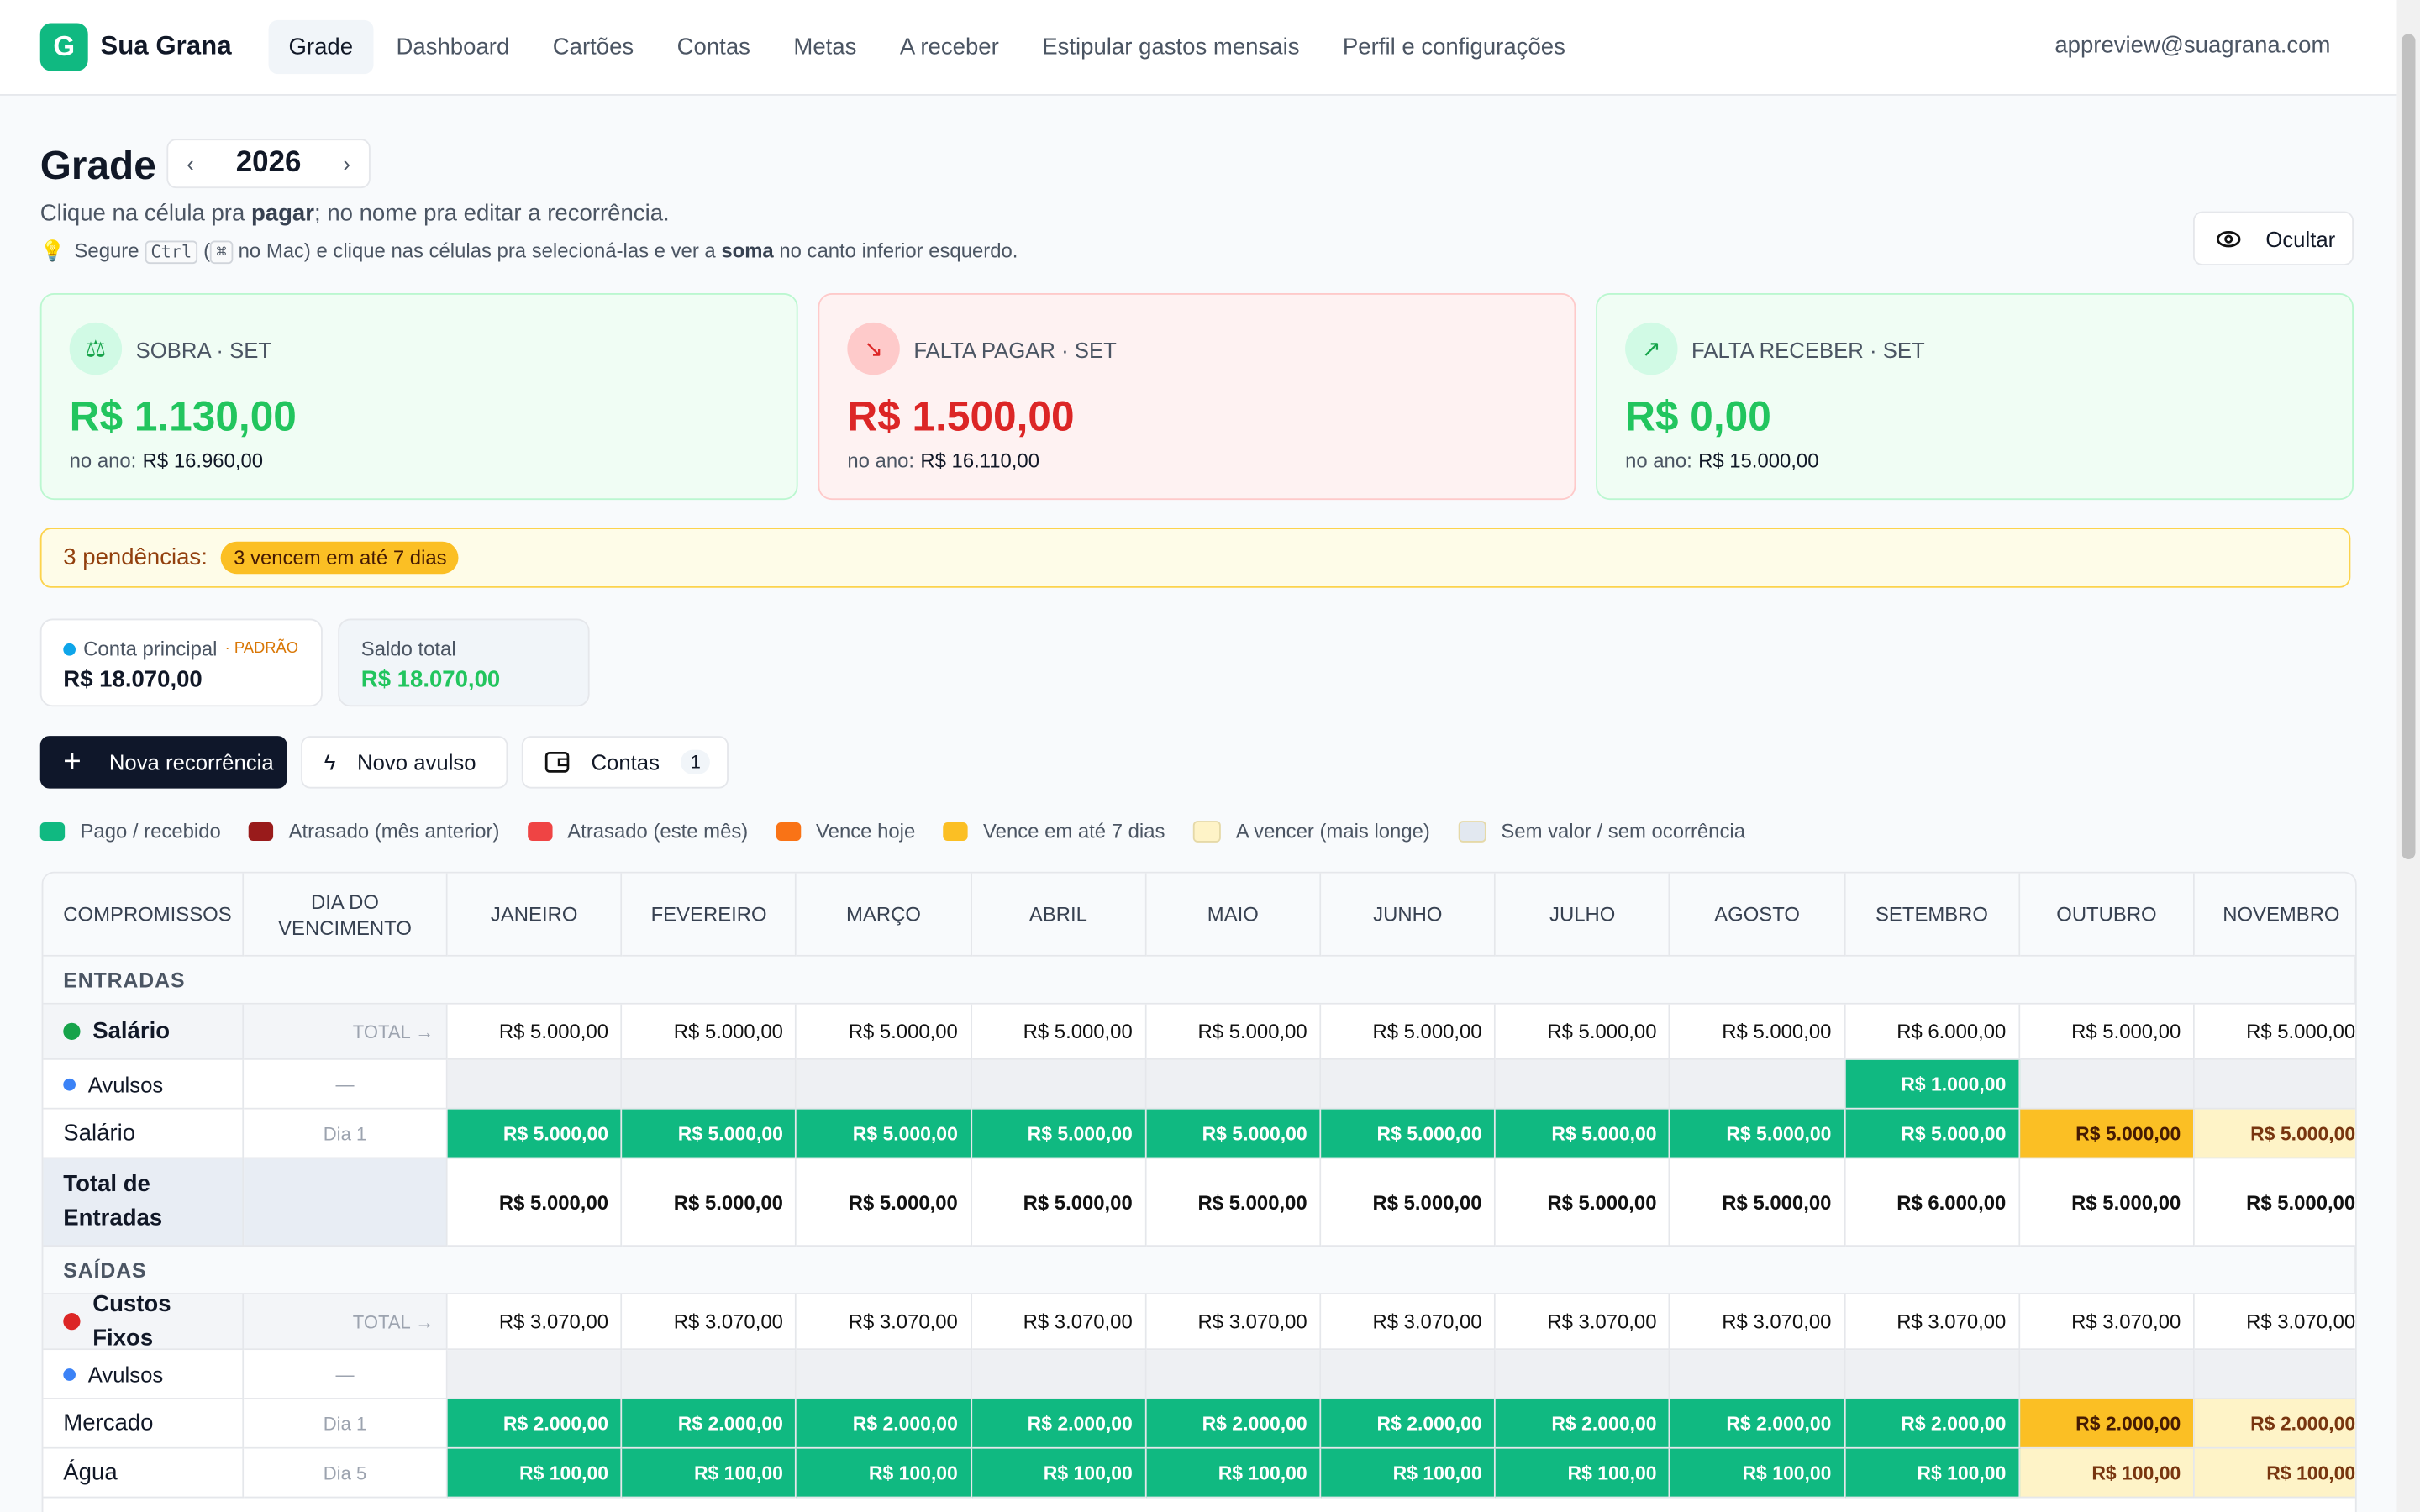 The height and width of the screenshot is (1512, 2420). Describe the element at coordinates (144, 1424) in the screenshot. I see `row-name: Mercado` at that location.